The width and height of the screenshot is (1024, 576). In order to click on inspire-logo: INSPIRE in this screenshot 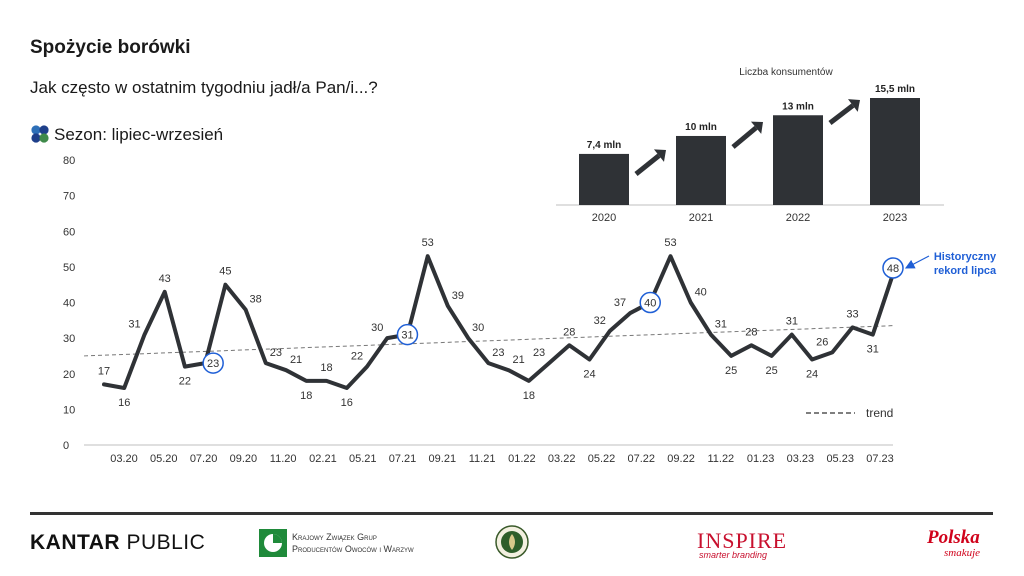, I will do `click(742, 540)`.